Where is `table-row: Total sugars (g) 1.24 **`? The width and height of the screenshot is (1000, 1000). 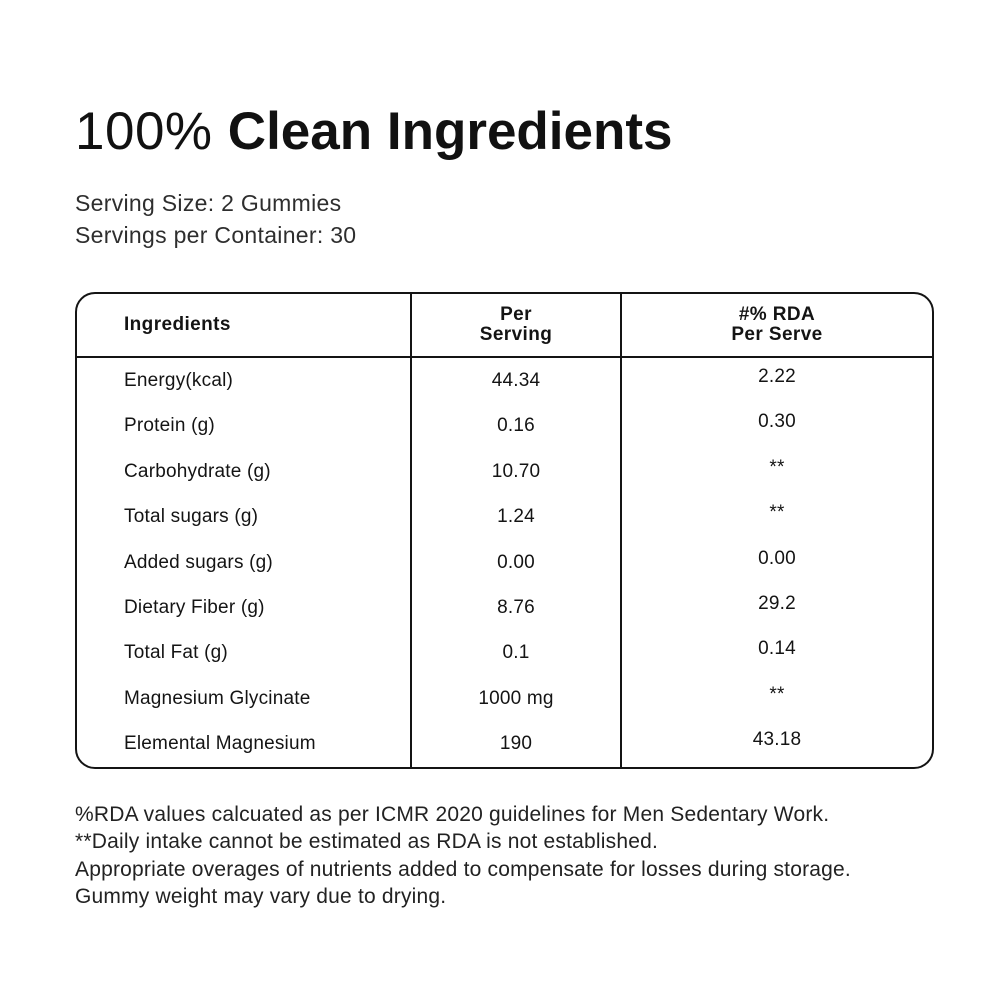 table-row: Total sugars (g) 1.24 ** is located at coordinates (504, 517).